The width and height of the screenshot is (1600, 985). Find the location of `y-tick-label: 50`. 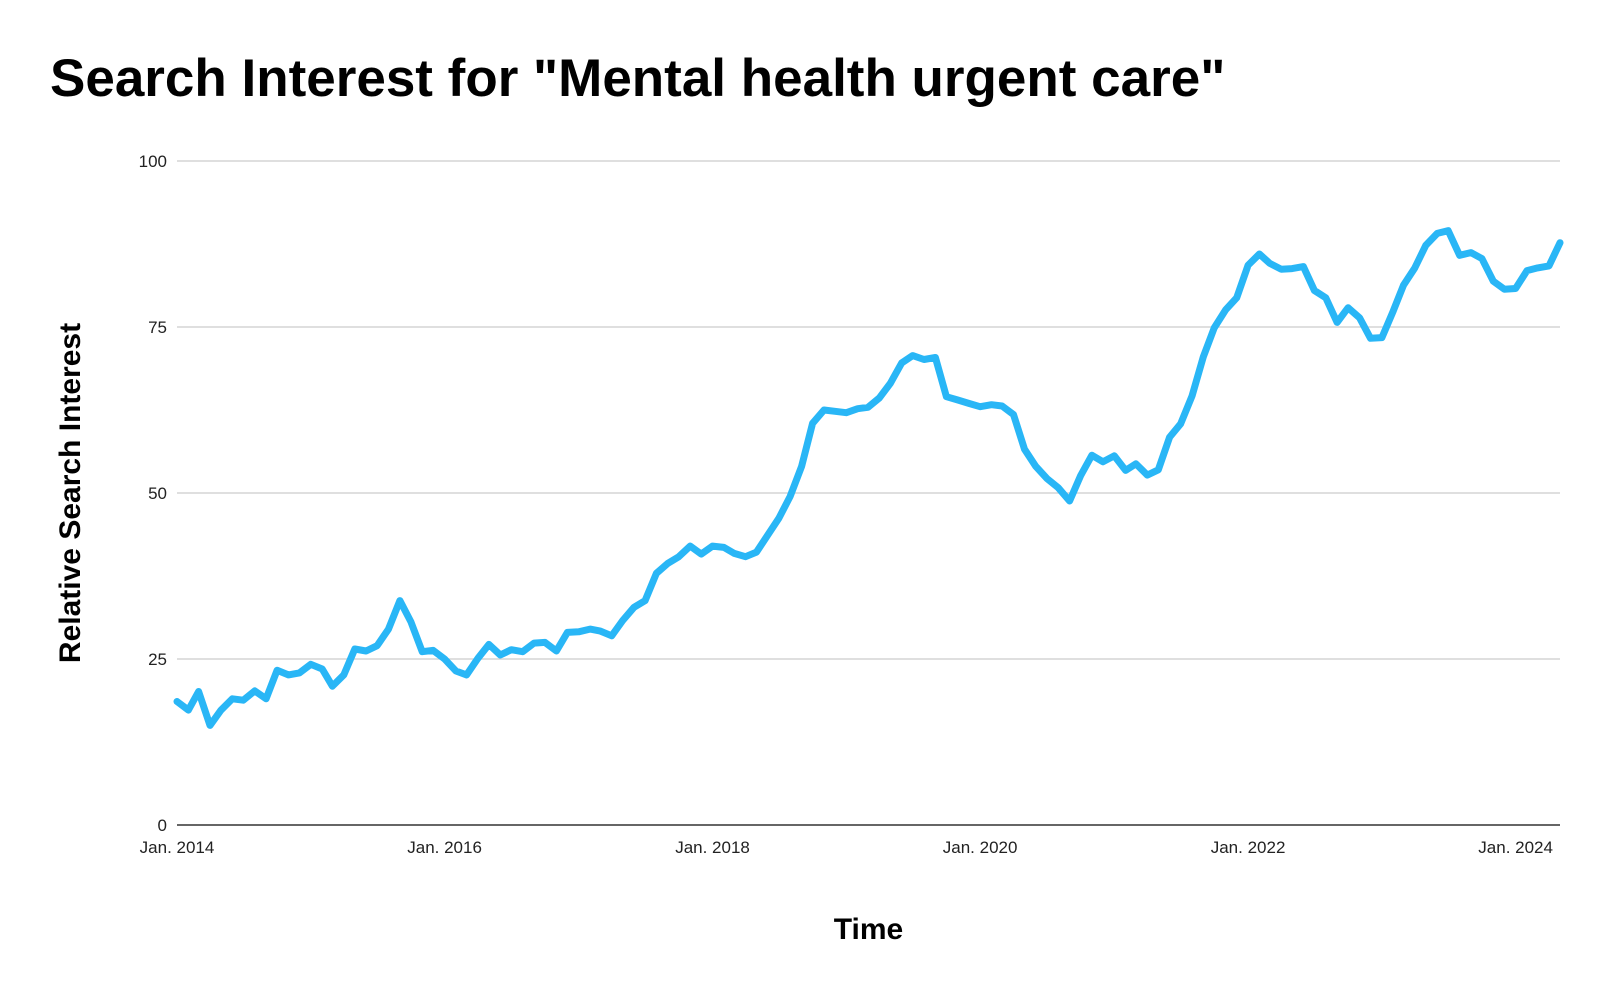

y-tick-label: 50 is located at coordinates (157, 493).